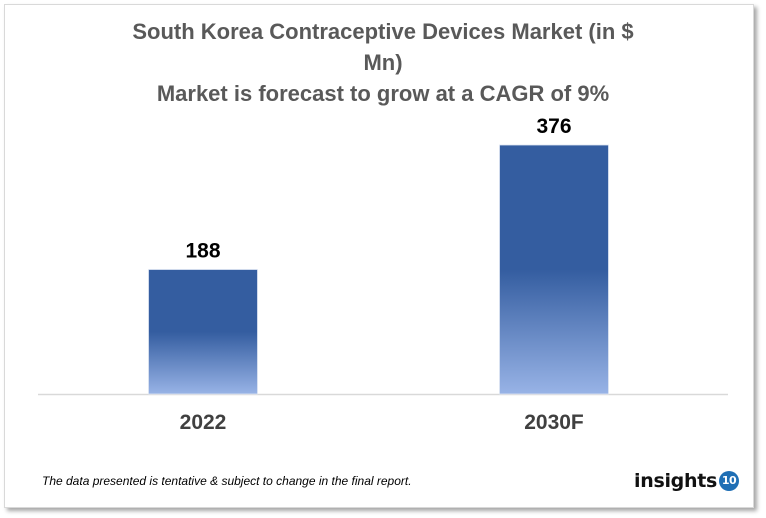 The image size is (766, 518). I want to click on x-tick-label-2022: 2022, so click(203, 422).